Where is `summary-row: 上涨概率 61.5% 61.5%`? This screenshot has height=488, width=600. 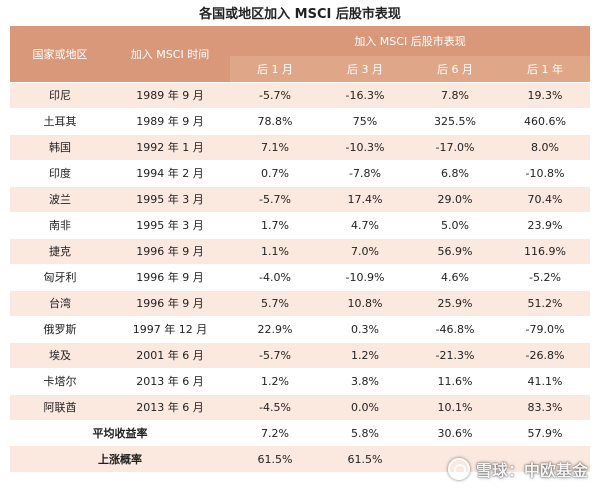
summary-row: 上涨概率 61.5% 61.5% is located at coordinates (300, 459).